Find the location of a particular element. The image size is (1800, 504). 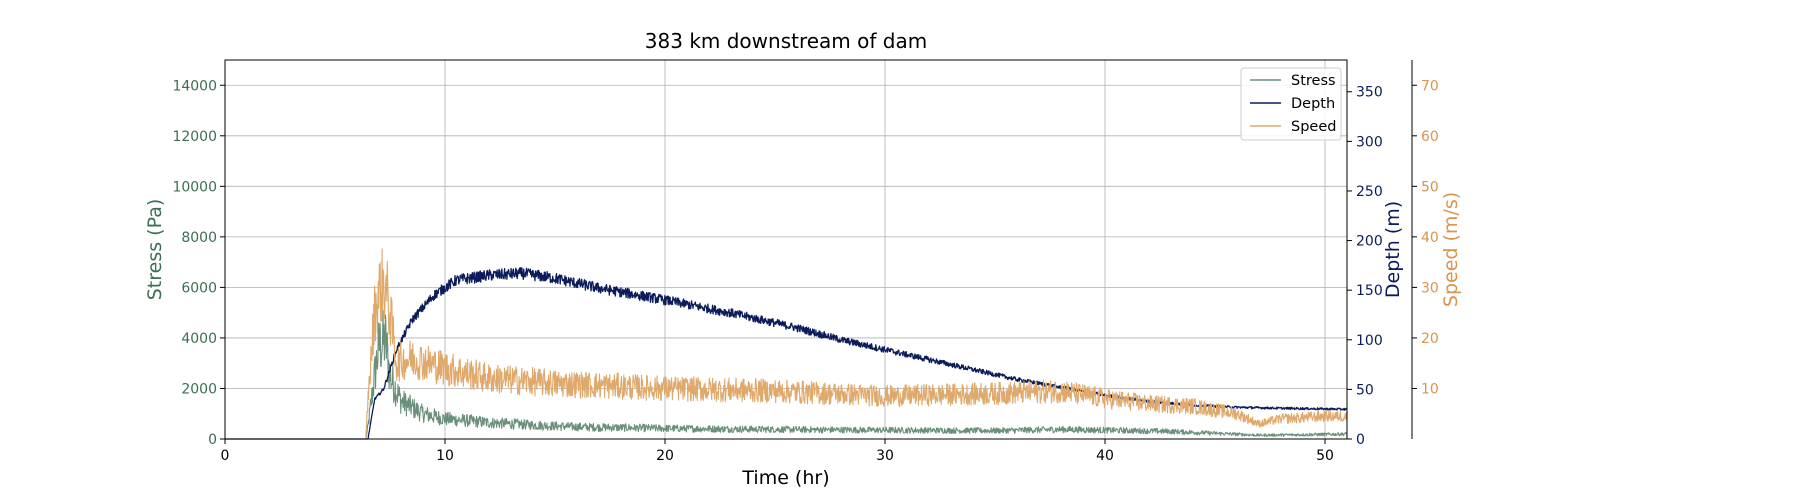

x-axis-title: Time (hr) is located at coordinates (785, 478).